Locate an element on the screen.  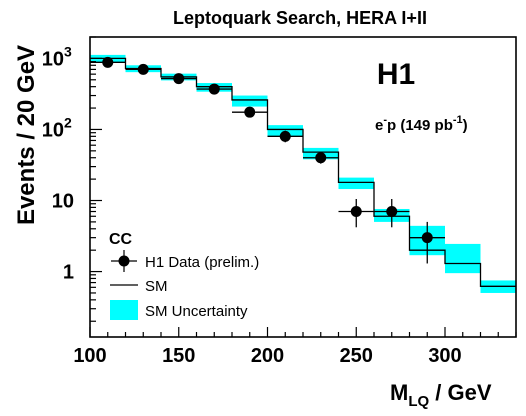
y-tick-label: 1 is located at coordinates (68, 273).